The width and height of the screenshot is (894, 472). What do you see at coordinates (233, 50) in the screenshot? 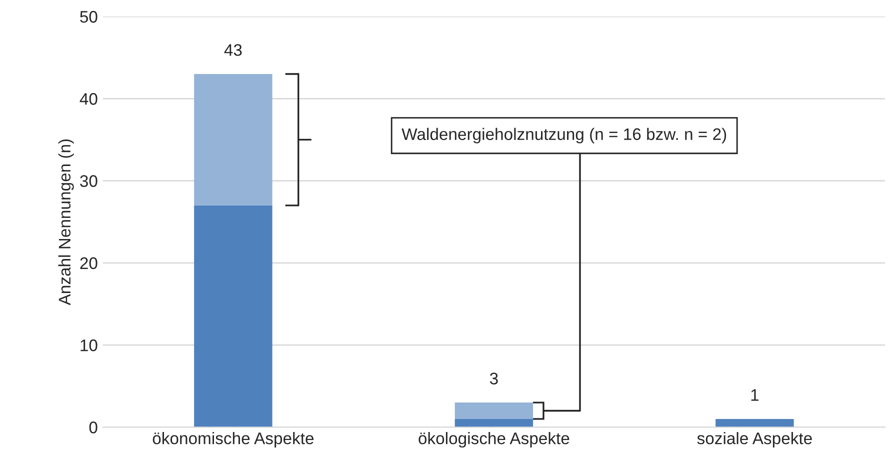
I see `total-label: 43` at bounding box center [233, 50].